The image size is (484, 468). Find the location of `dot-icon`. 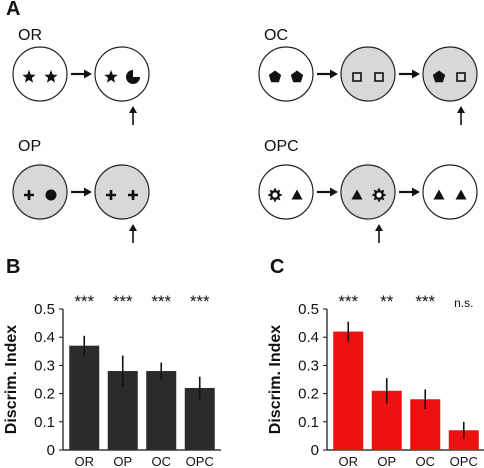

dot-icon is located at coordinates (51, 195).